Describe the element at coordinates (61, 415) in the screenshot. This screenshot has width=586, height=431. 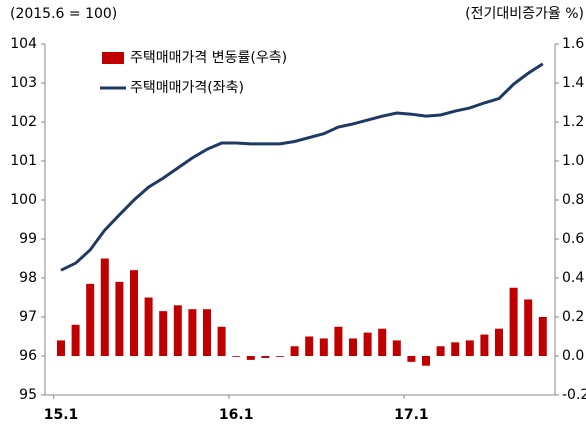
I see `x-tick-label: 15.1` at that location.